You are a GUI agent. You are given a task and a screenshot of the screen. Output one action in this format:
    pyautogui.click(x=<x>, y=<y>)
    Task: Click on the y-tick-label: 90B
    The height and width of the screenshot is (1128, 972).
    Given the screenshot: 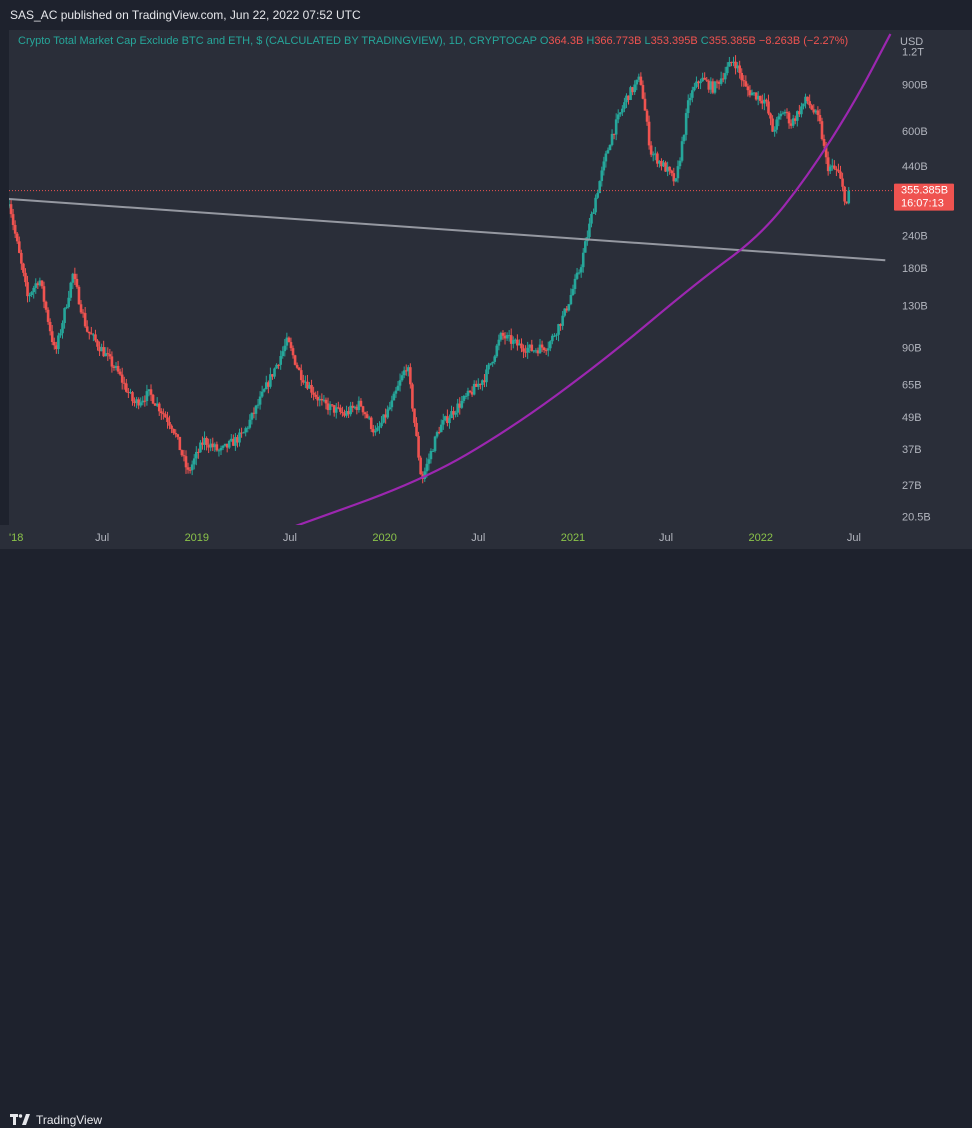 What is the action you would take?
    pyautogui.click(x=912, y=348)
    